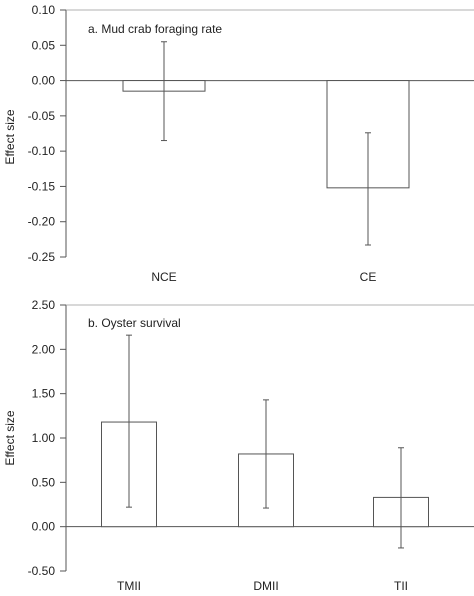 The image size is (474, 596). What do you see at coordinates (401, 586) in the screenshot?
I see `category-label-tii: TII` at bounding box center [401, 586].